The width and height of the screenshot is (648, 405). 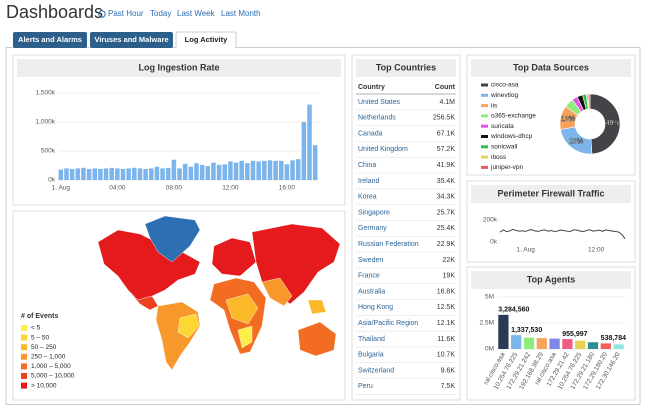 I want to click on legend-label: 5 – 50, so click(x=40, y=337).